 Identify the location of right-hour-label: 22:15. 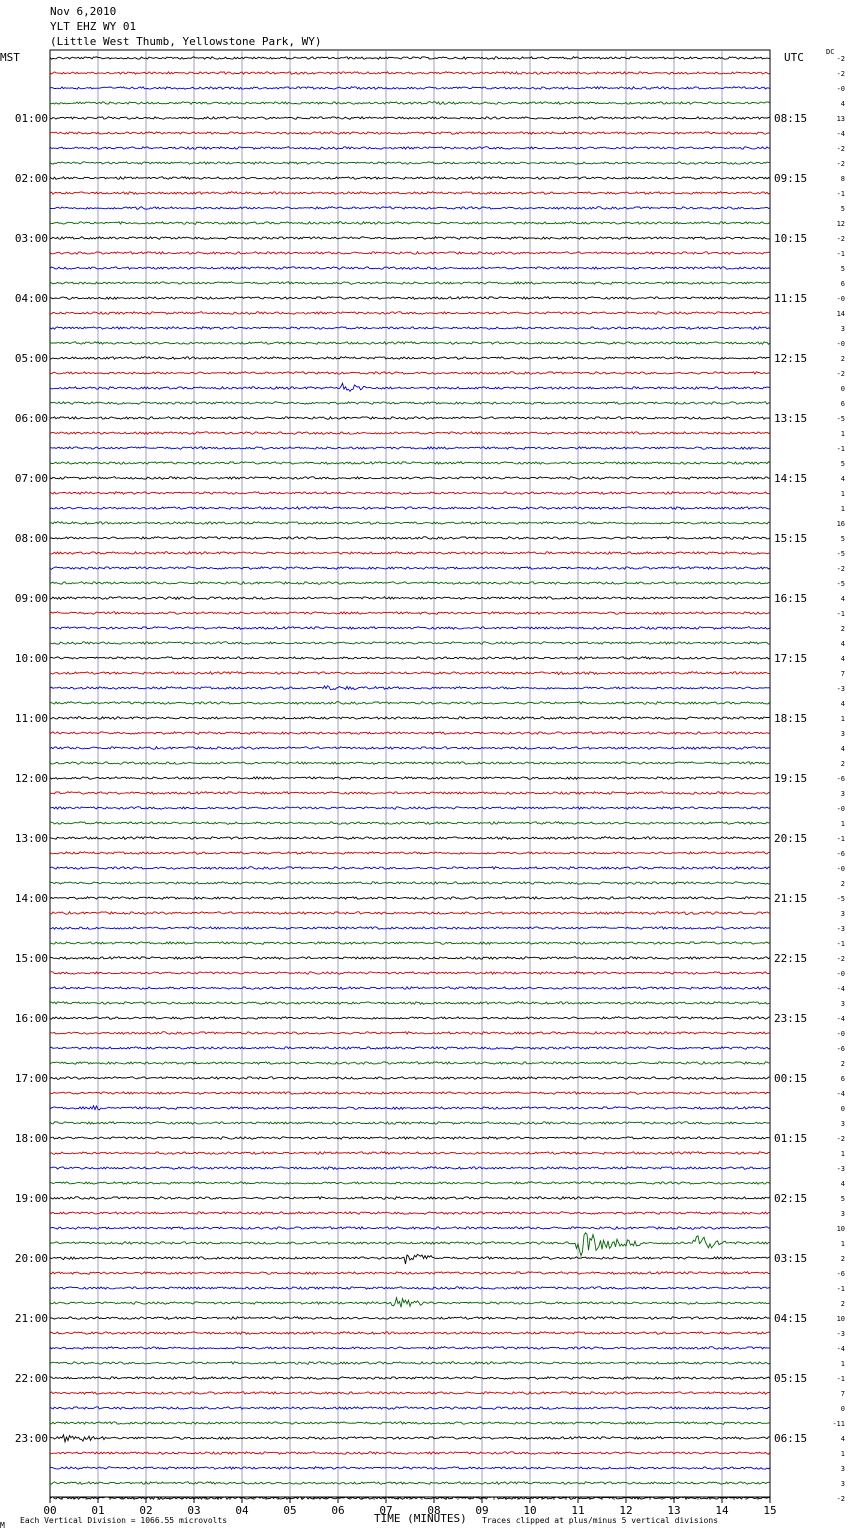
(790, 958).